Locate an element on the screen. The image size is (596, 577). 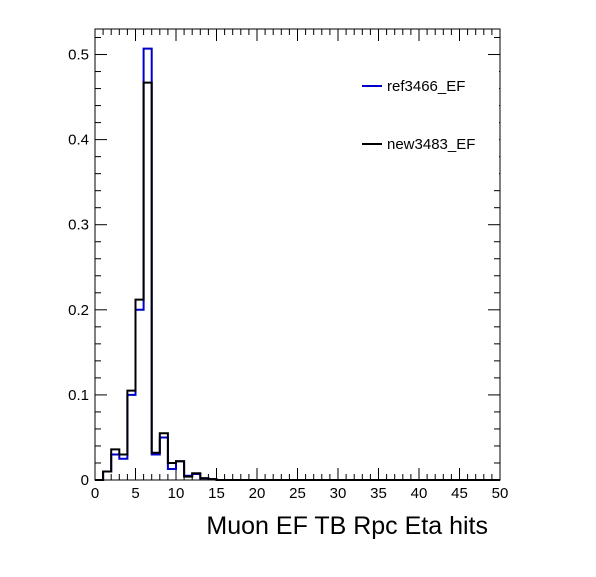
y-tick-label: 0.1 is located at coordinates (78, 395).